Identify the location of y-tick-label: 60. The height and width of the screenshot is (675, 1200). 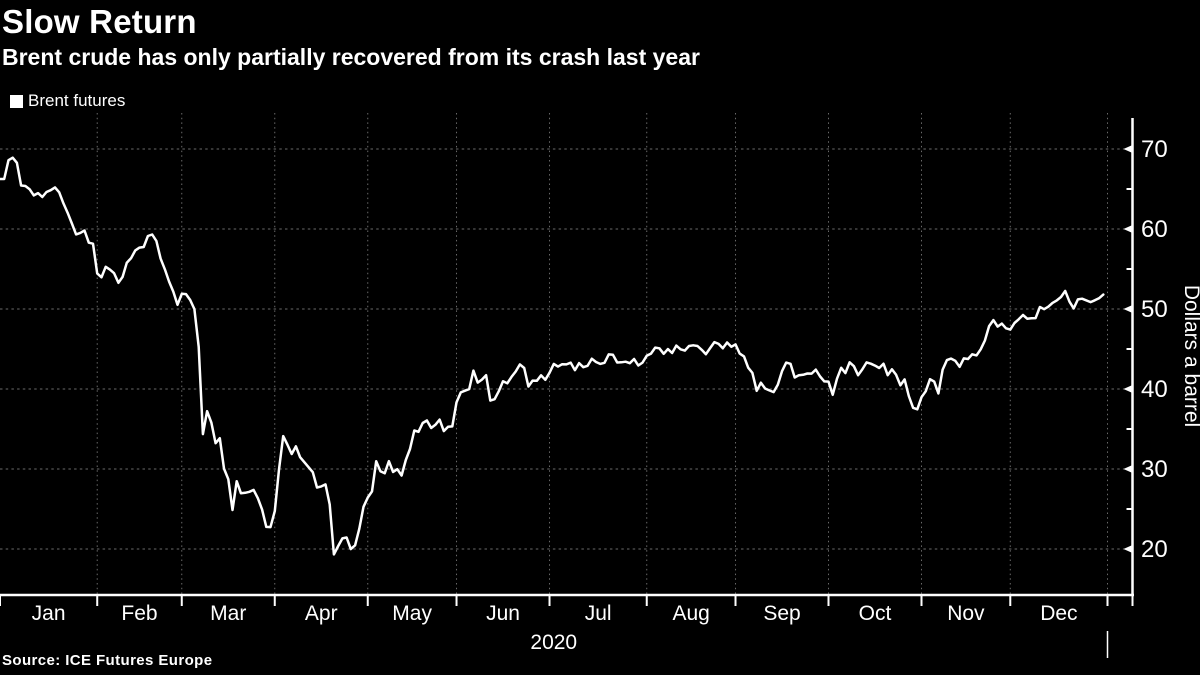
(1154, 229).